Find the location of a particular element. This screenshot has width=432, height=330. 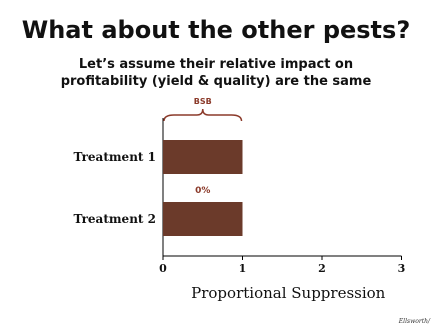

category-label-treatment-2: Treatment 2 is located at coordinates (115, 219).